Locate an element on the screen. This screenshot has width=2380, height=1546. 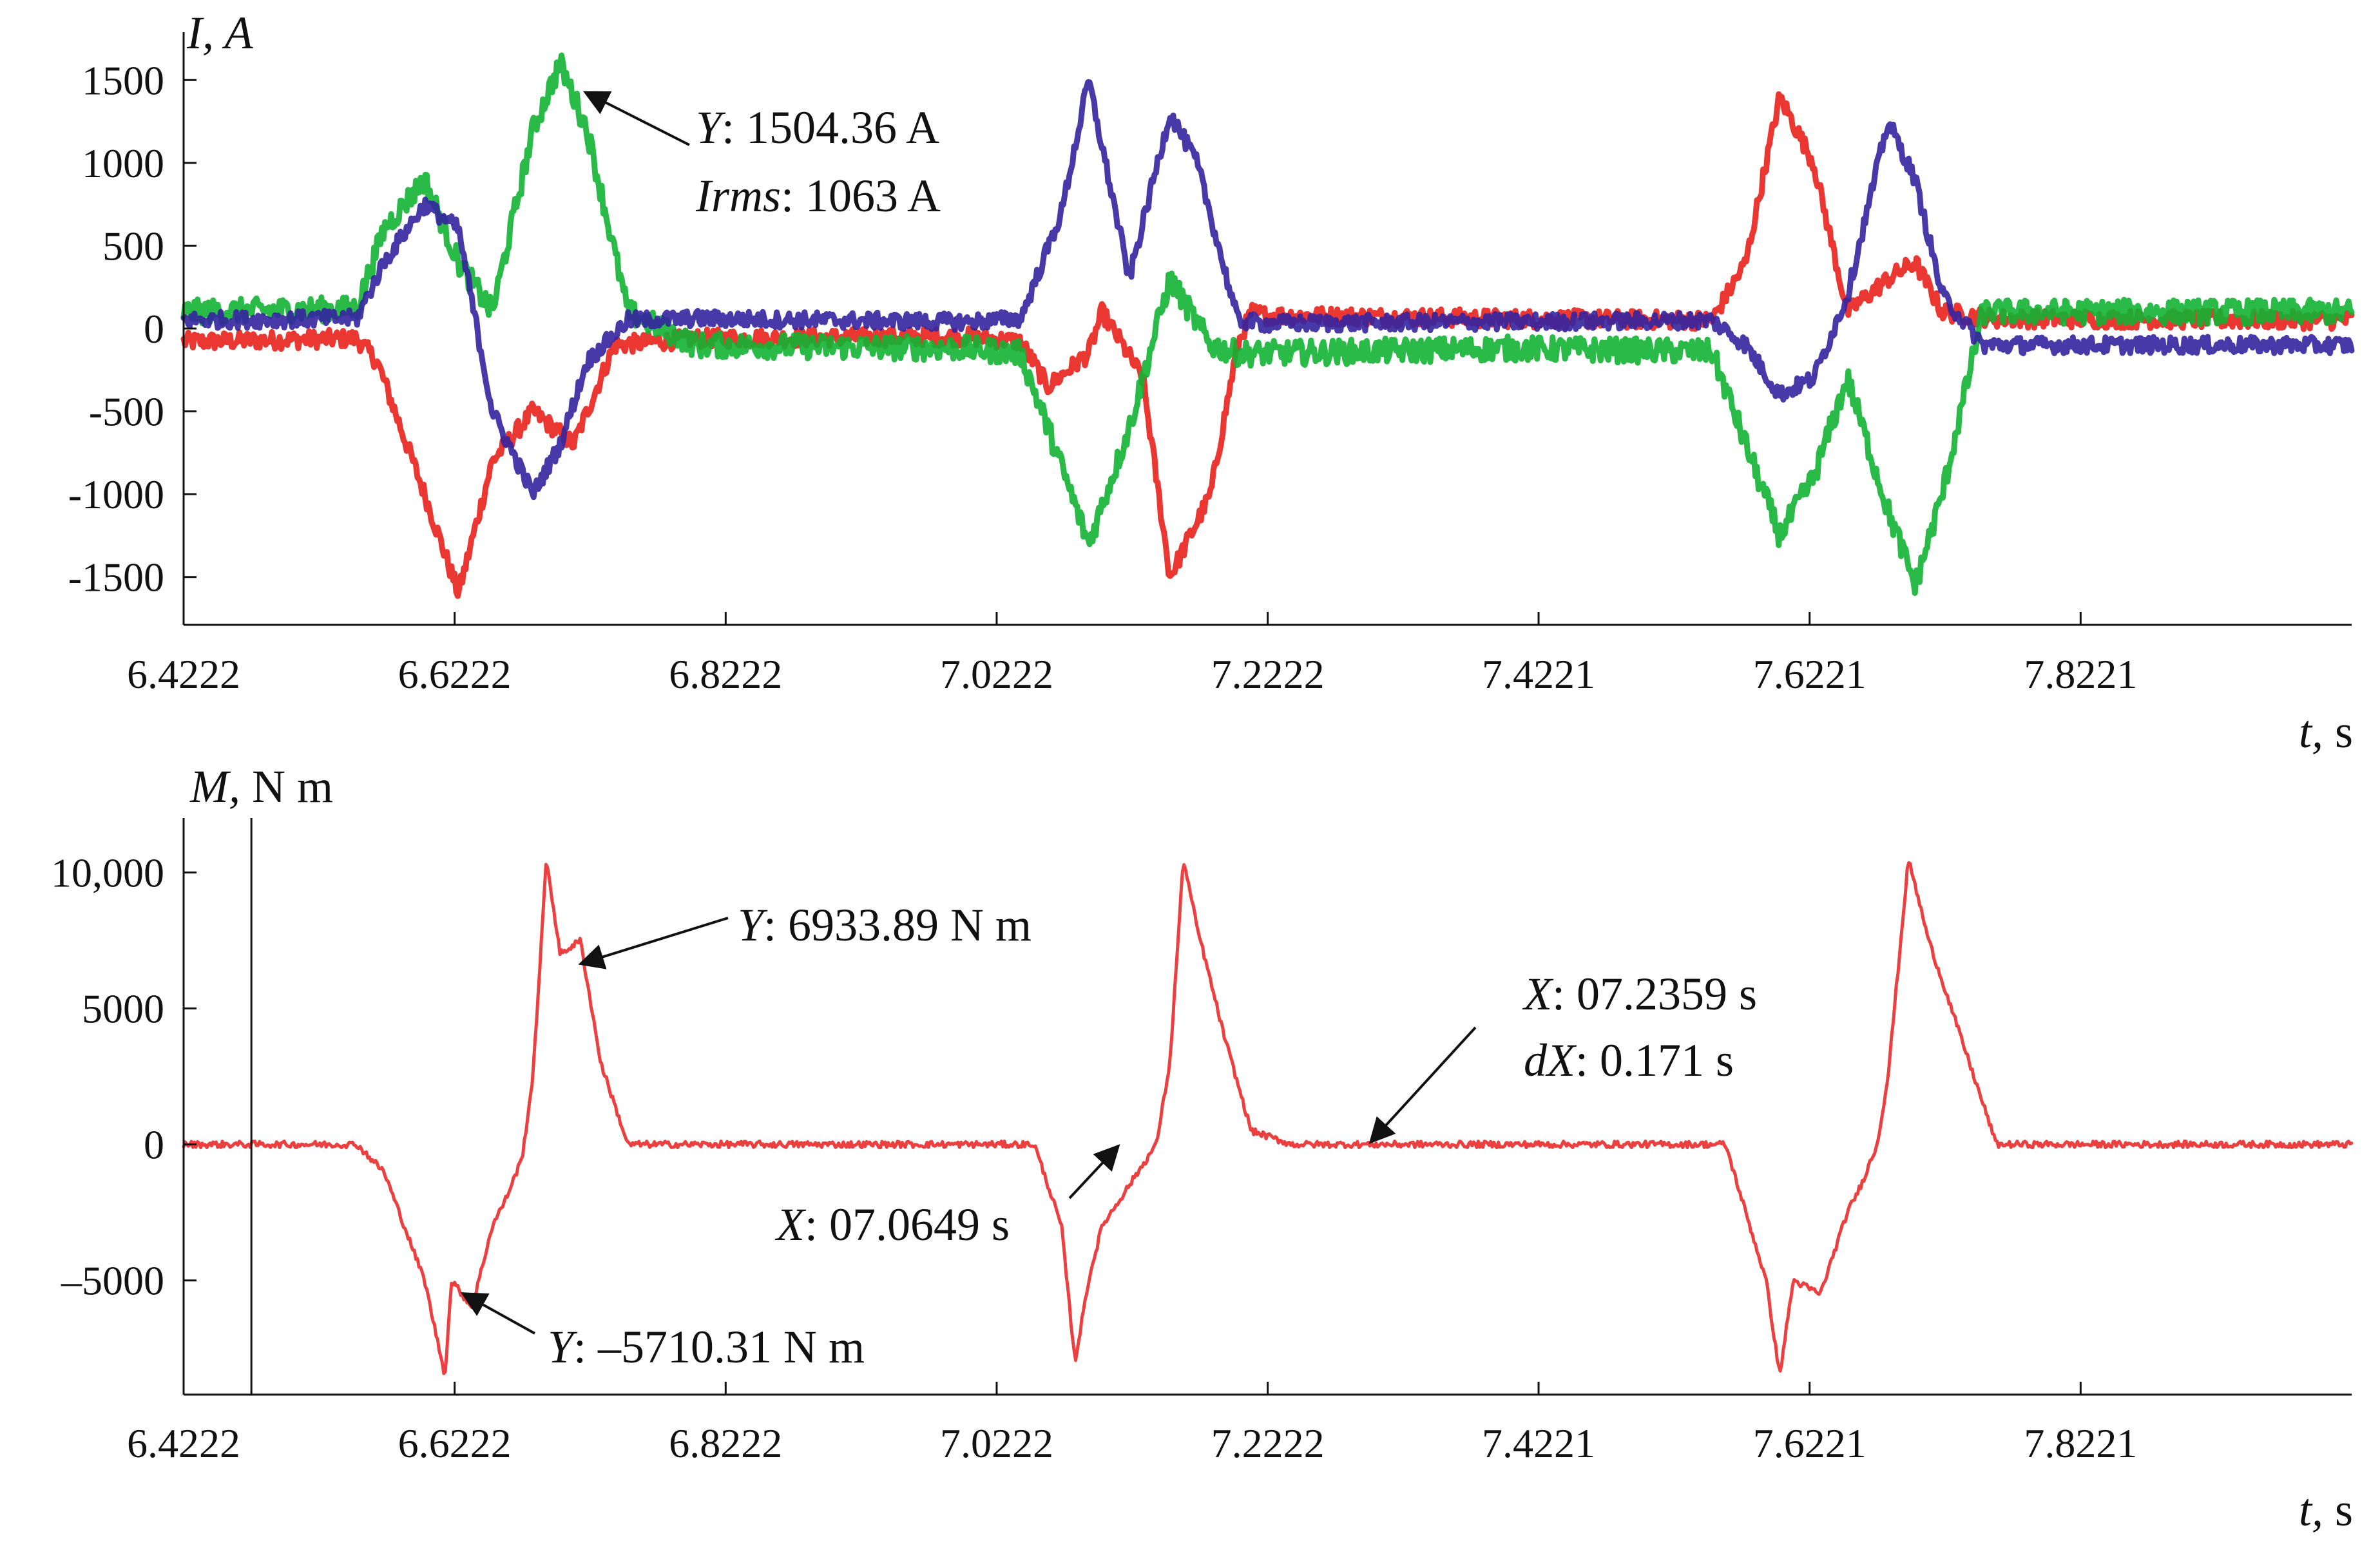
torque-max-arrow is located at coordinates (653, 943).